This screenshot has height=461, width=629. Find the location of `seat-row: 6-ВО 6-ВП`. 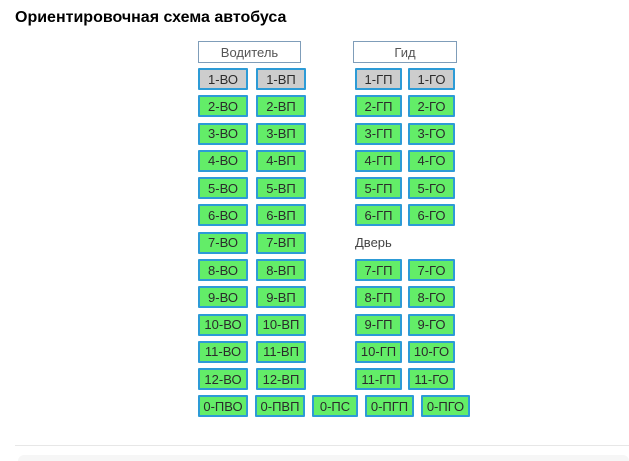

seat-row: 6-ВО 6-ВП is located at coordinates (252, 215).